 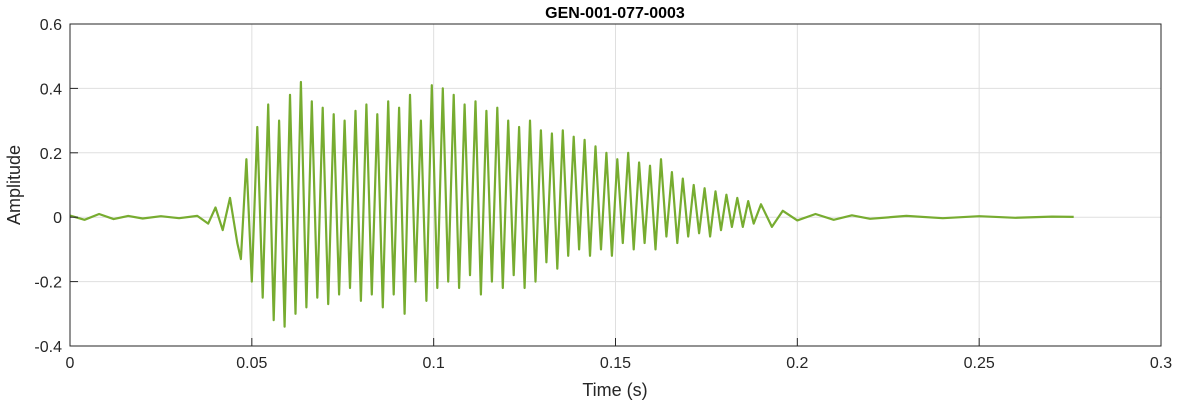 I want to click on y-tick-label: 0.6, so click(x=51, y=25).